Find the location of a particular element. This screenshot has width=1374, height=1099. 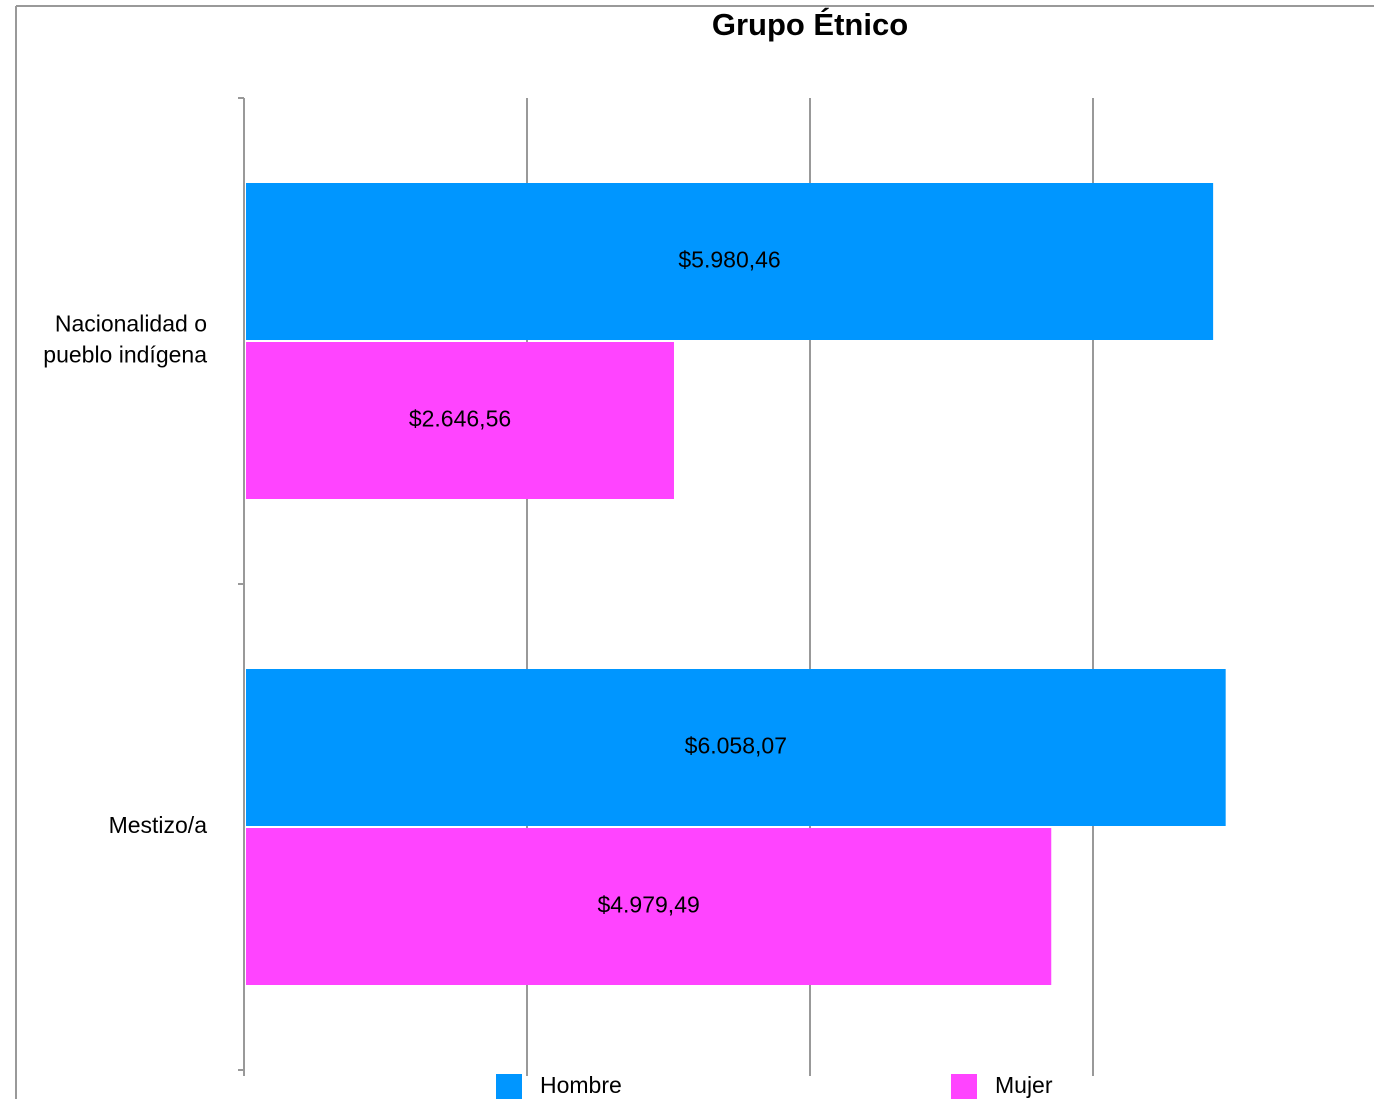

bar-label: $6.058,07 is located at coordinates (736, 746).